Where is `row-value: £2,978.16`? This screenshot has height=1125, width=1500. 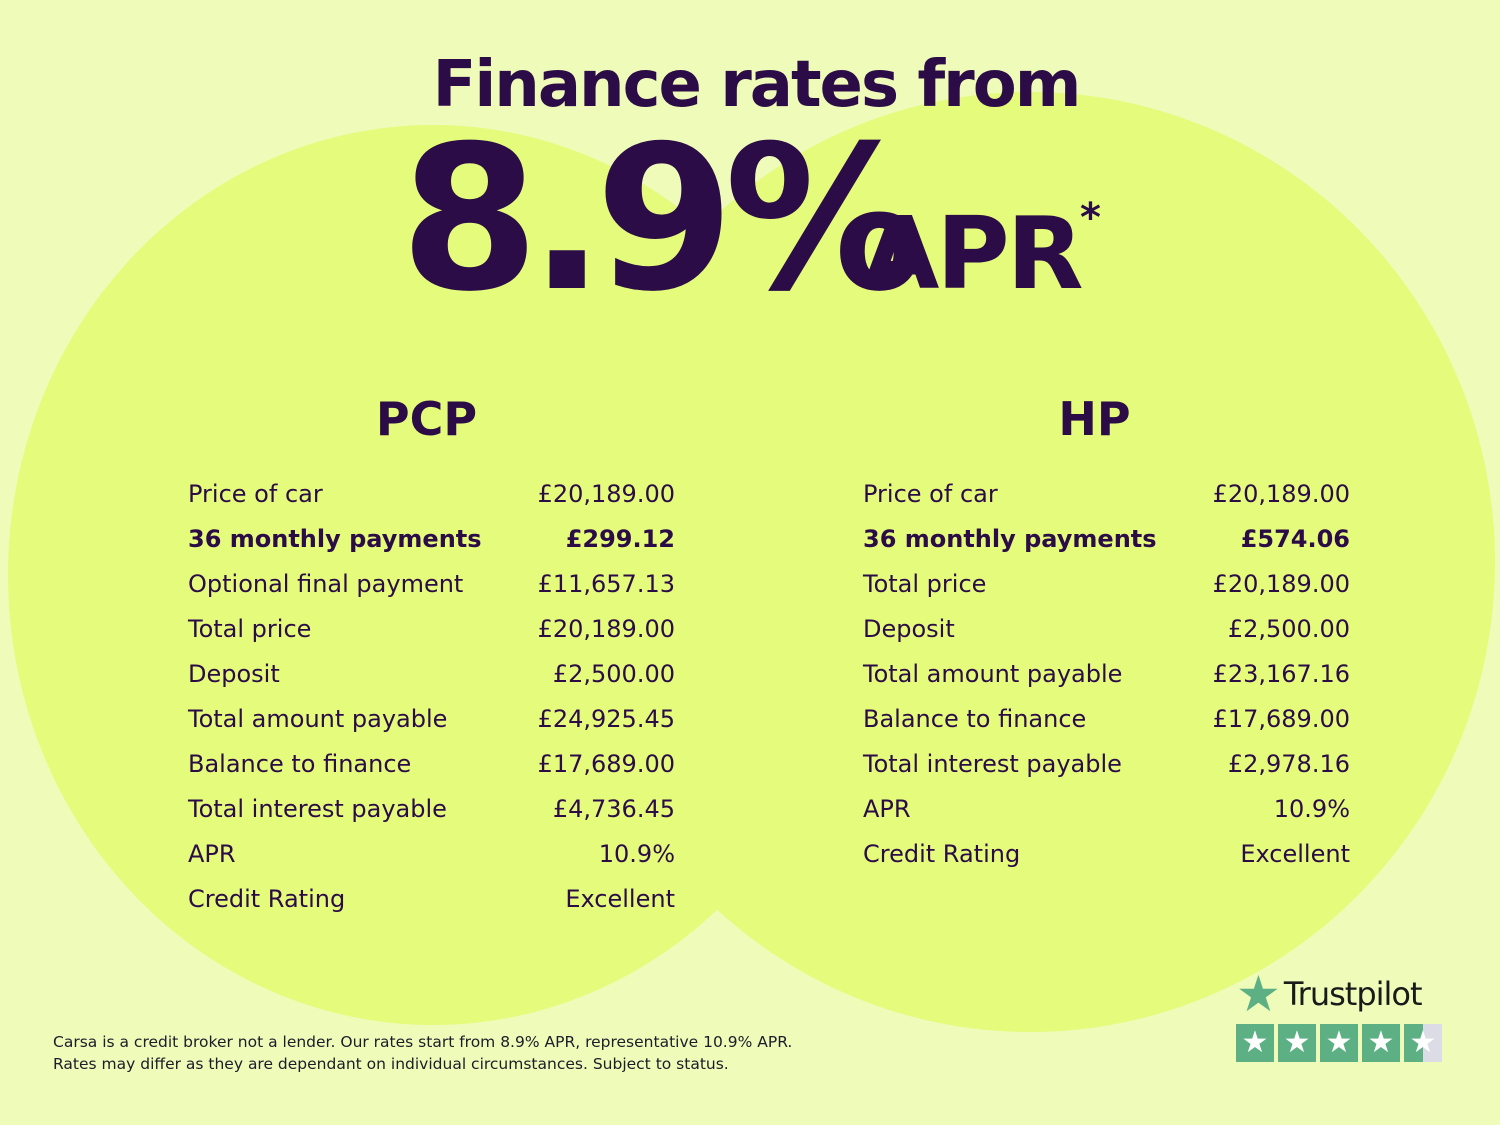 row-value: £2,978.16 is located at coordinates (1288, 764).